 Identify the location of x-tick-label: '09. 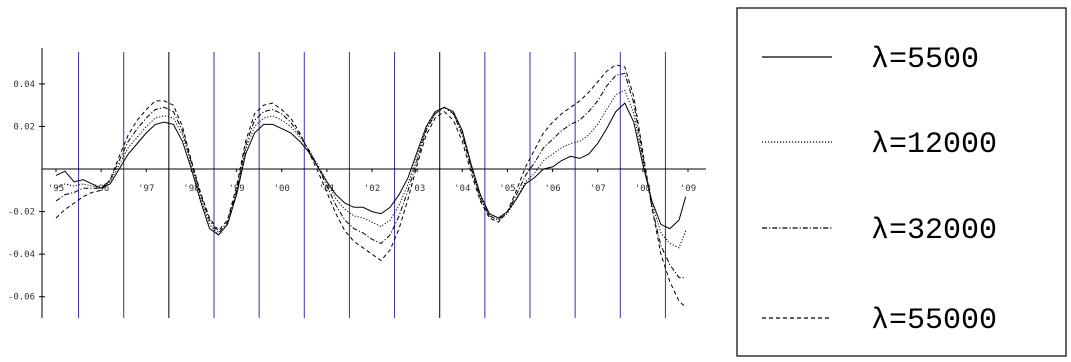
(688, 189).